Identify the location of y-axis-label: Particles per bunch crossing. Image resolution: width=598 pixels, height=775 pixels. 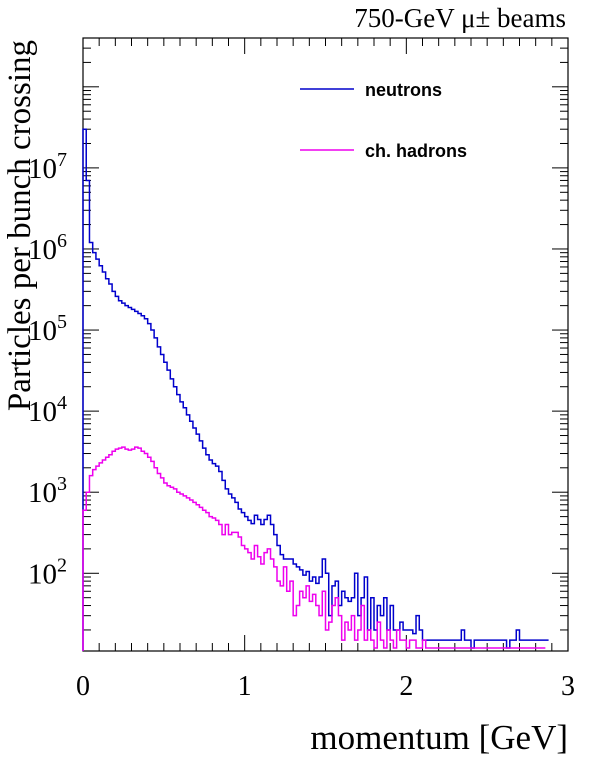
(20, 225).